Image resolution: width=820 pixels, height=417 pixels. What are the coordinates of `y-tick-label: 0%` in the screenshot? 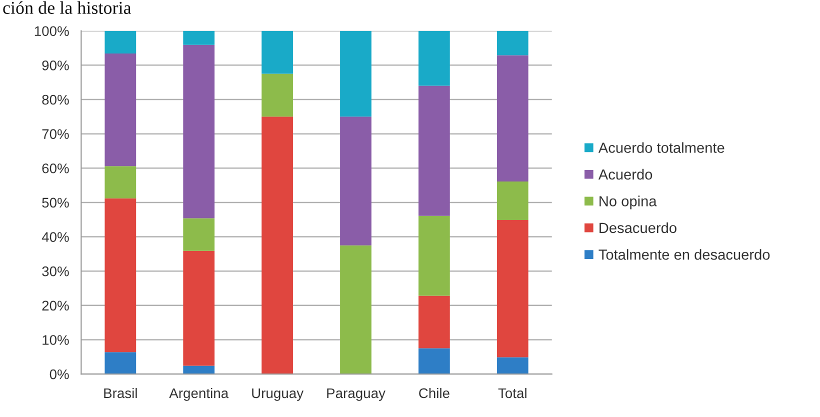 It's located at (59, 374).